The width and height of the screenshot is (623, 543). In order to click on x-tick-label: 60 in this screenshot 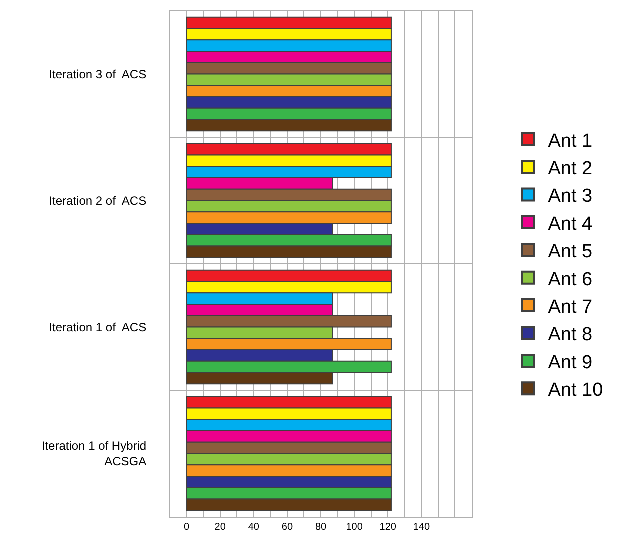, I will do `click(288, 527)`.